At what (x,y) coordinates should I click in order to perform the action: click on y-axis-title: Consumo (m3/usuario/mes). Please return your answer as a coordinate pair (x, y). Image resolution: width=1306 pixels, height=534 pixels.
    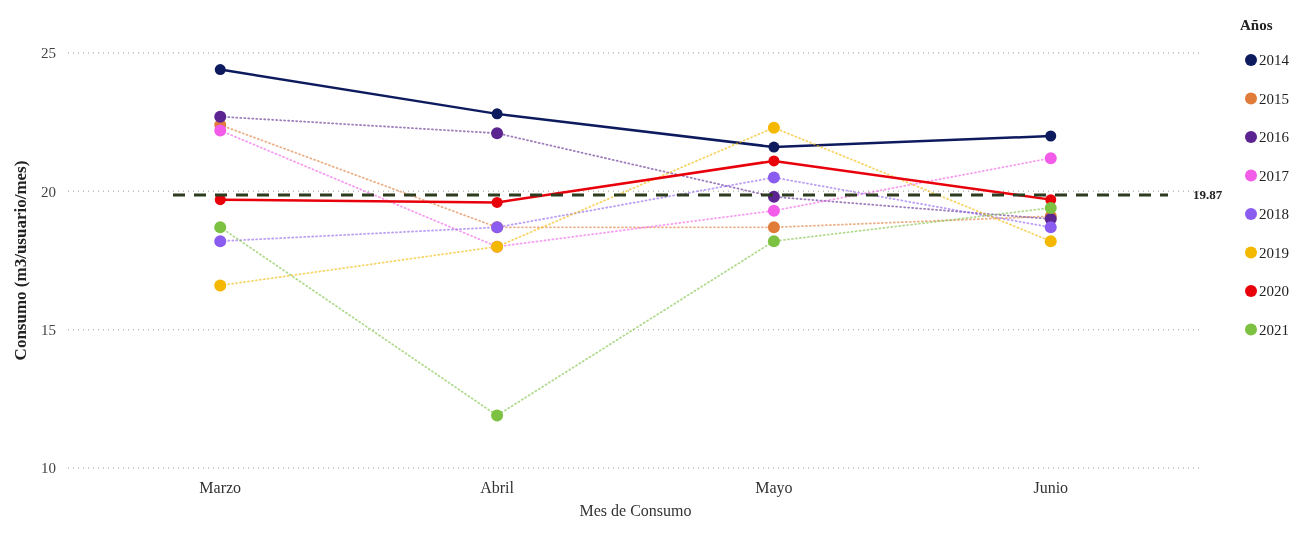
    Looking at the image, I should click on (20, 260).